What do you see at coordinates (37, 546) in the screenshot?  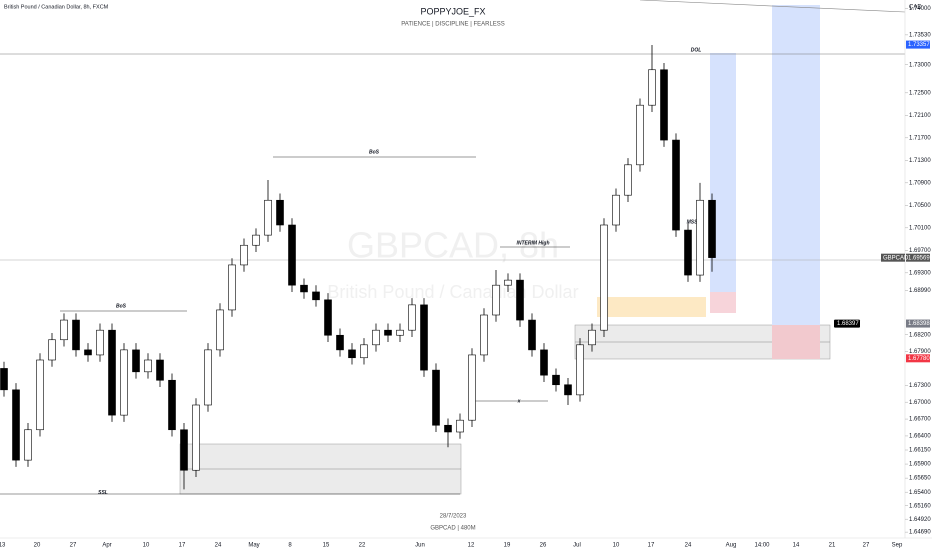 I see `x-tick-label: 20` at bounding box center [37, 546].